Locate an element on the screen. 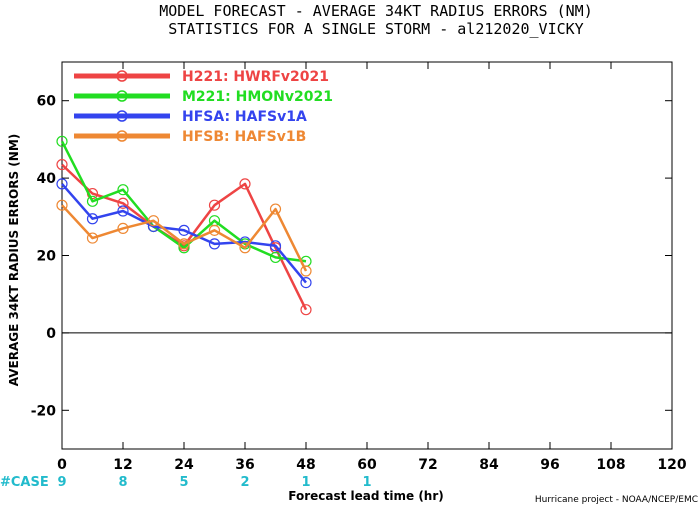  y-tick-label: 20 is located at coordinates (47, 257).